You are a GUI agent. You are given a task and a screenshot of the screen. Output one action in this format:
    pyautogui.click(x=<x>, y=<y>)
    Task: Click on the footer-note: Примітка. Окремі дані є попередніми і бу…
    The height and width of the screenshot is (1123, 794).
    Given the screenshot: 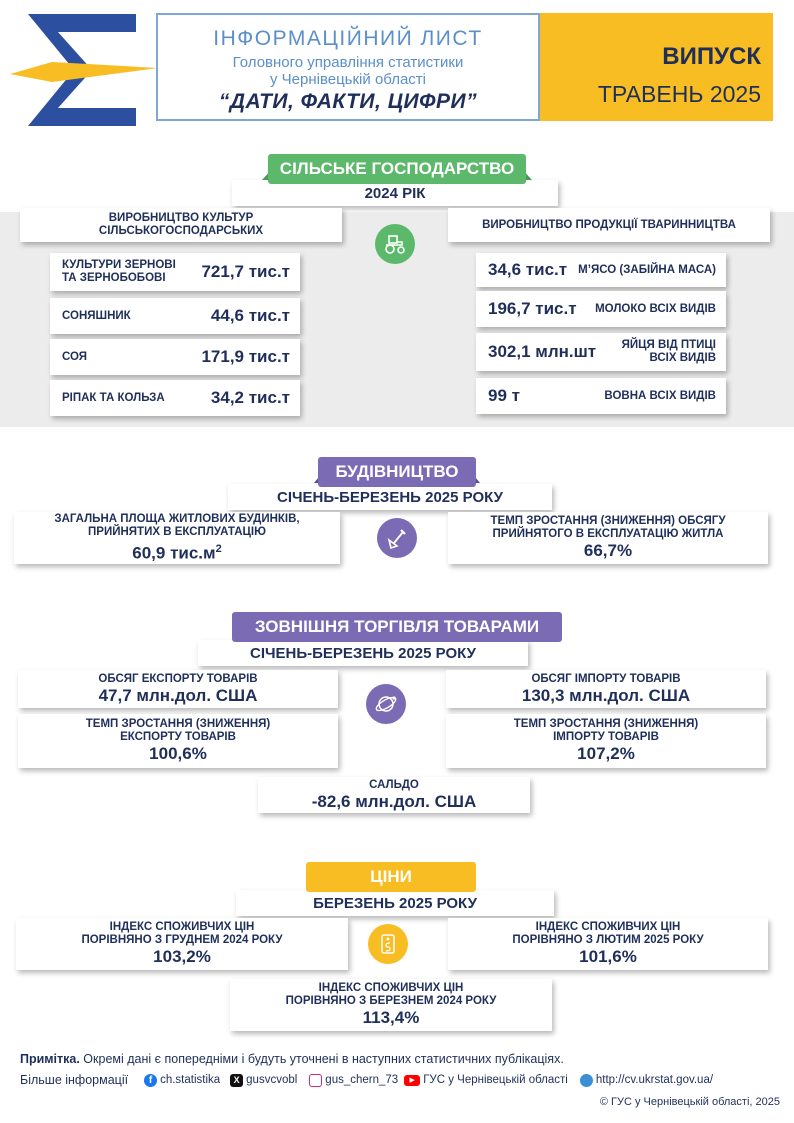 What is the action you would take?
    pyautogui.click(x=292, y=1059)
    